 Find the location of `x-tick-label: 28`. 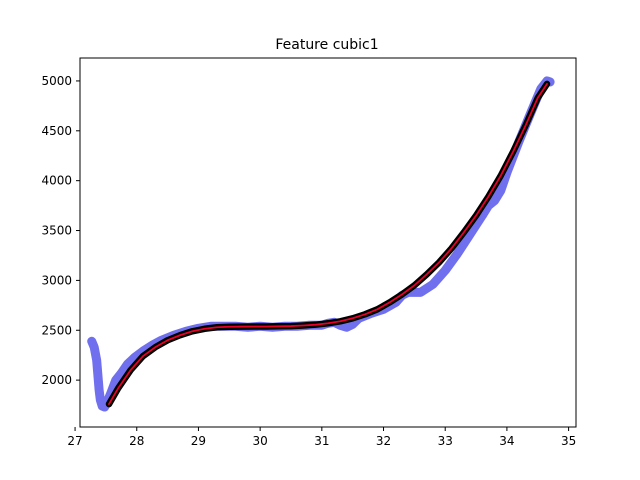

x-tick-label: 28 is located at coordinates (136, 441).